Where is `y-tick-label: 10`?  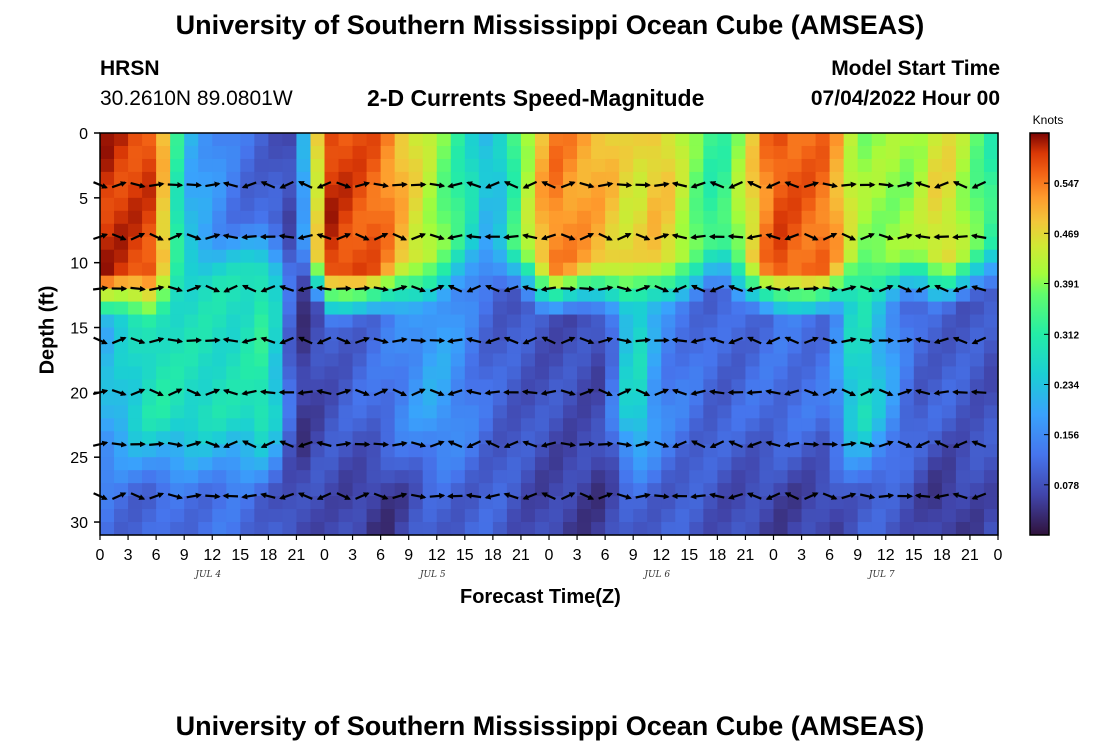
y-tick-label: 10 is located at coordinates (79, 264).